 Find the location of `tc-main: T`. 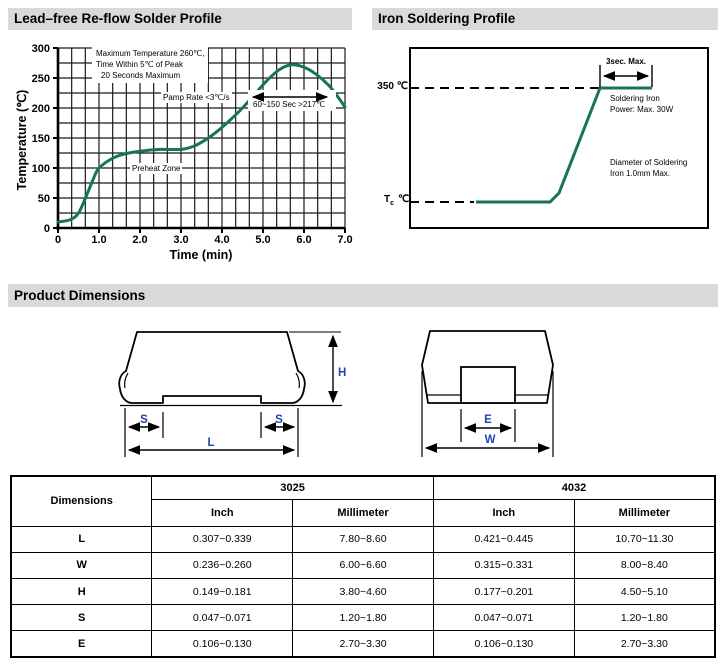

tc-main: T is located at coordinates (387, 199).